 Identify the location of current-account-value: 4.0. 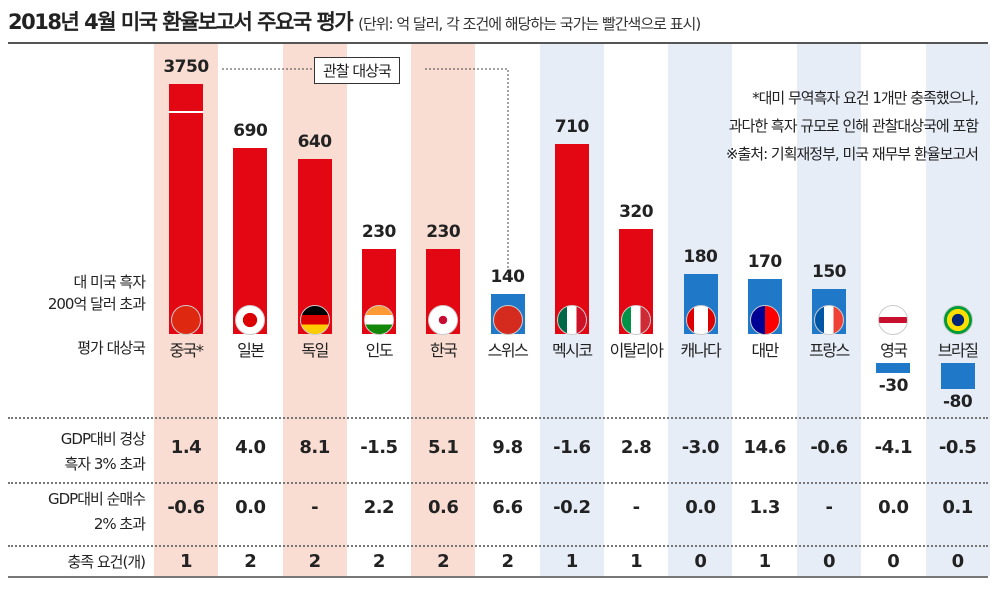
(250, 447).